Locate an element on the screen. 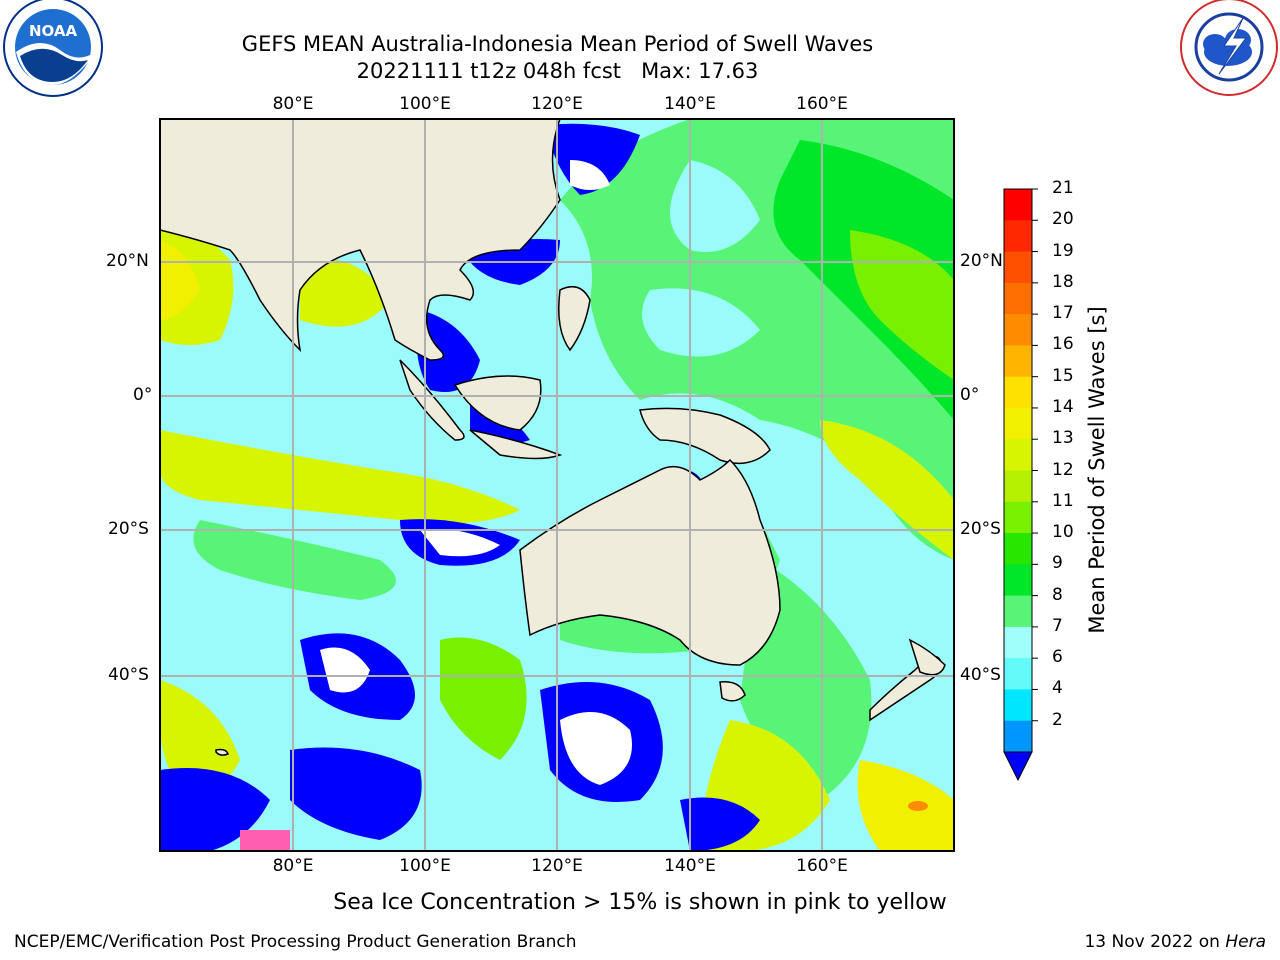 This screenshot has width=1280, height=960. colorbar-tick-label: 4 is located at coordinates (1057, 688).